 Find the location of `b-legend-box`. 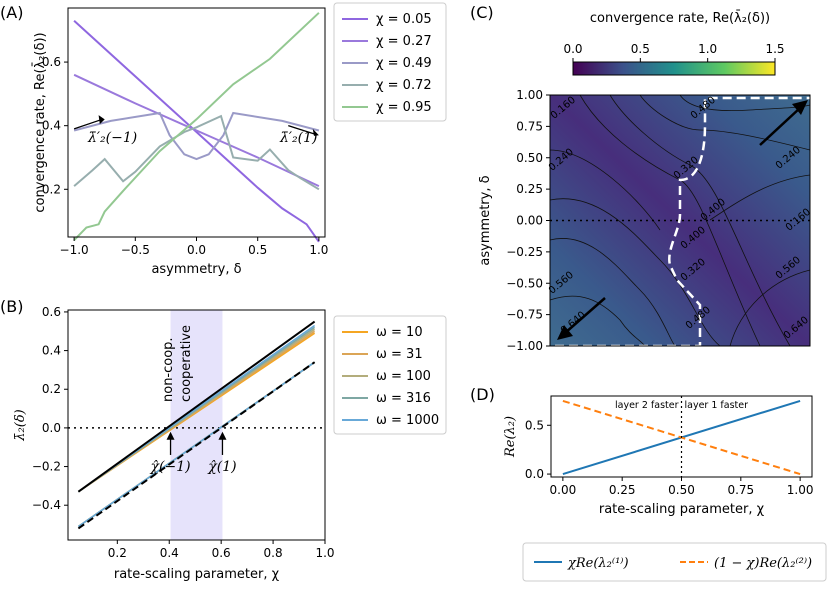

b-legend-box is located at coordinates (390, 375).